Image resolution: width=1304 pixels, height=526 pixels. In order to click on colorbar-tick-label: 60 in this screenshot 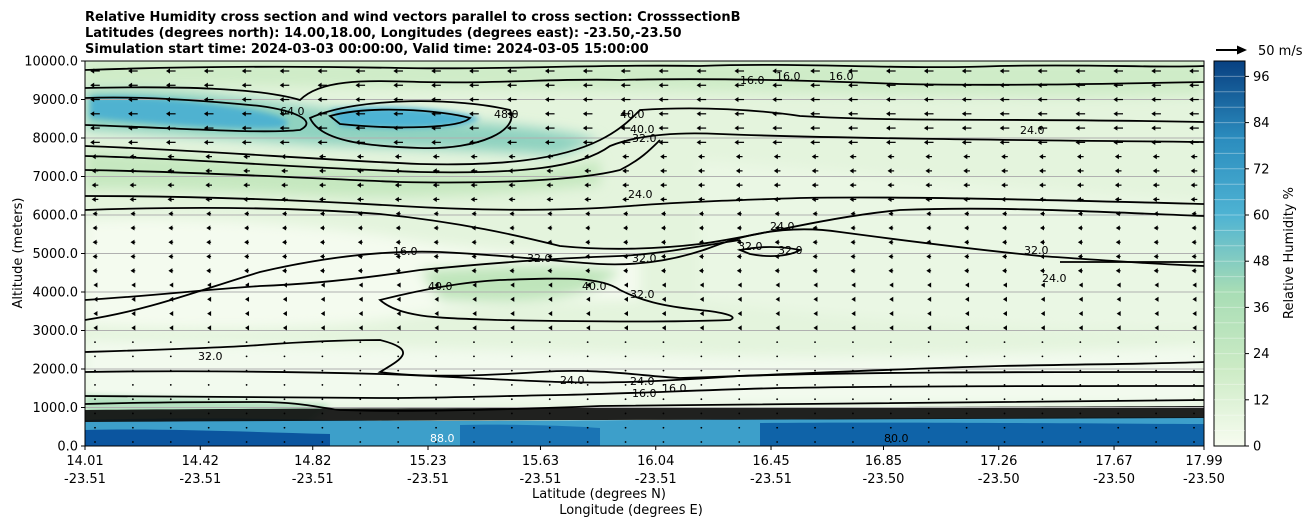, I will do `click(1261, 216)`.